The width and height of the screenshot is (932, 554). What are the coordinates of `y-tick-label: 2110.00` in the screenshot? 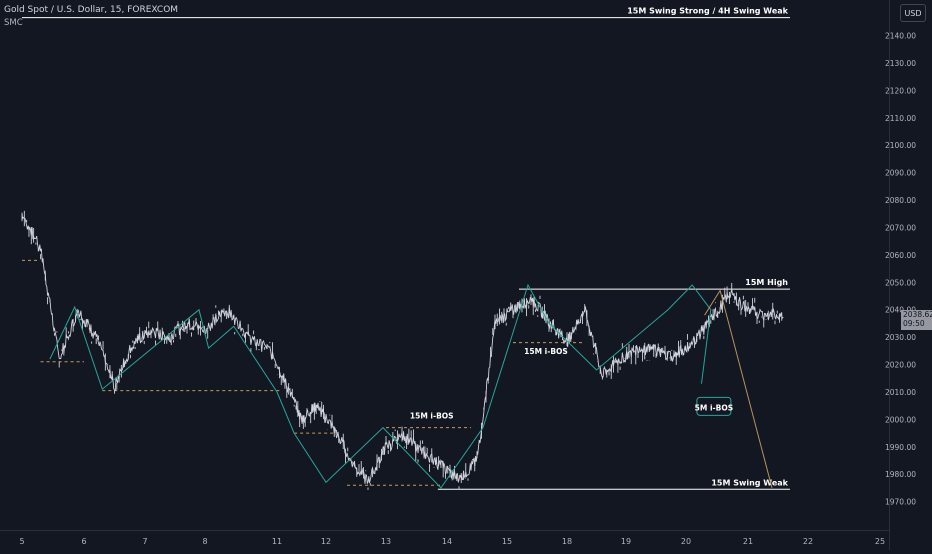 It's located at (900, 118).